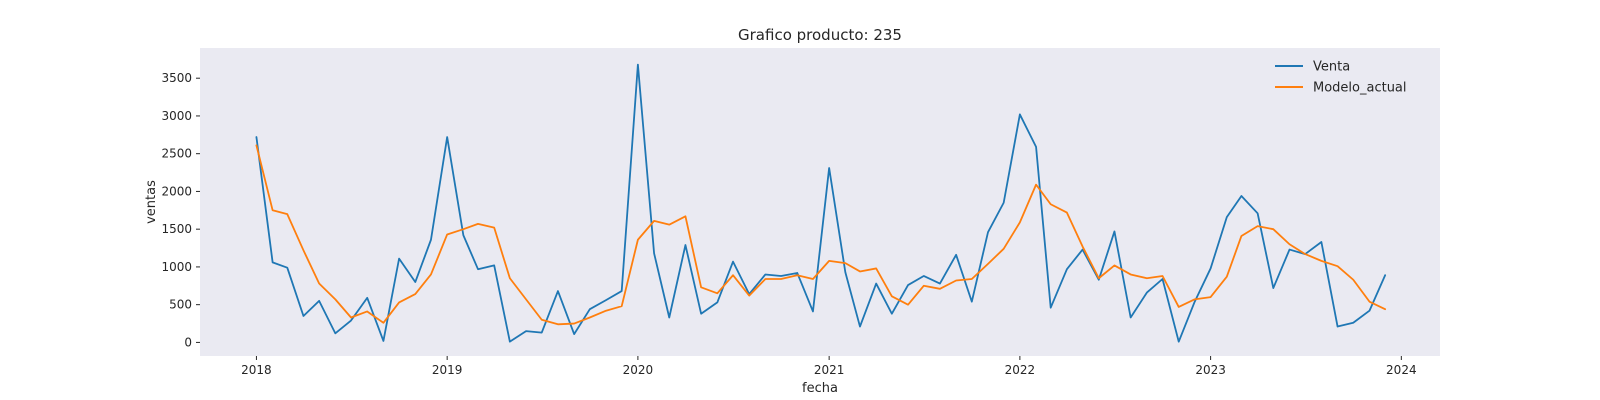 The image size is (1600, 400). I want to click on y-tick-label: 2500, so click(176, 154).